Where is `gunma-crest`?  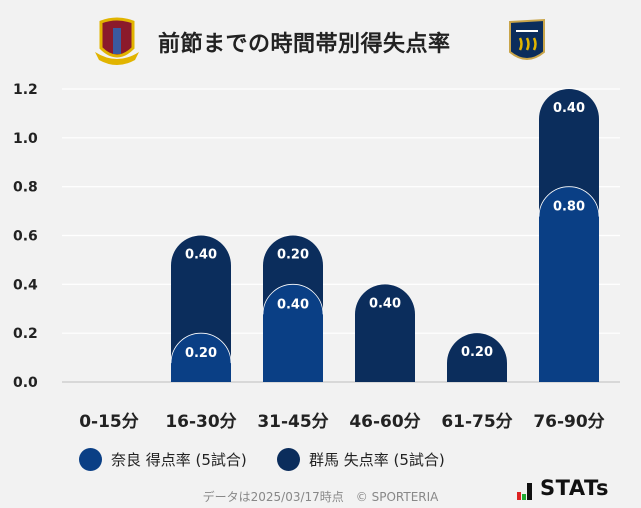
gunma-crest is located at coordinates (527, 43).